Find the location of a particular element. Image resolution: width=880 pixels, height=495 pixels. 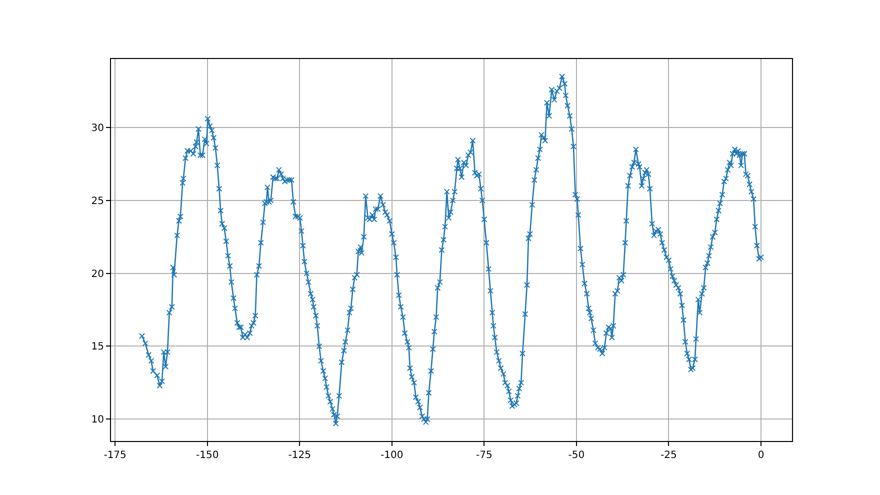

y-tick-label: 30 is located at coordinates (97, 128).